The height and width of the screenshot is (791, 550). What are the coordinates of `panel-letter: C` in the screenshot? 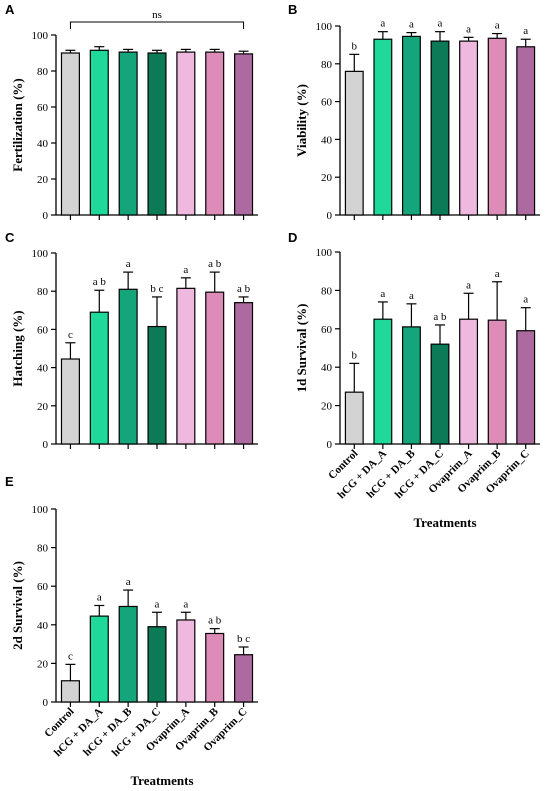 It's located at (10, 237).